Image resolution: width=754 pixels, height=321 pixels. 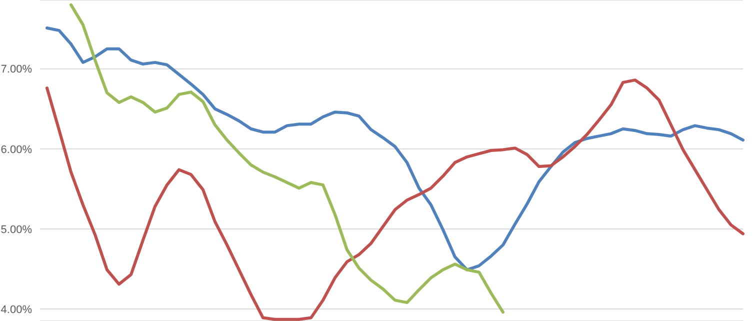 I want to click on y-tick-label: 6.00%, so click(x=16, y=150).